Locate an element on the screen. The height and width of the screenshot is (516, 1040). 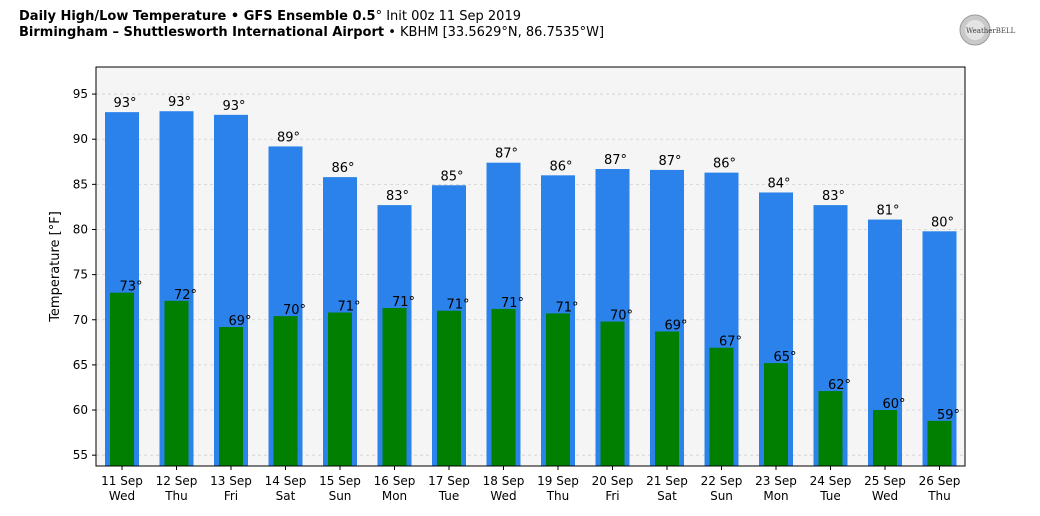
title-degree: ° is located at coordinates (379, 16).